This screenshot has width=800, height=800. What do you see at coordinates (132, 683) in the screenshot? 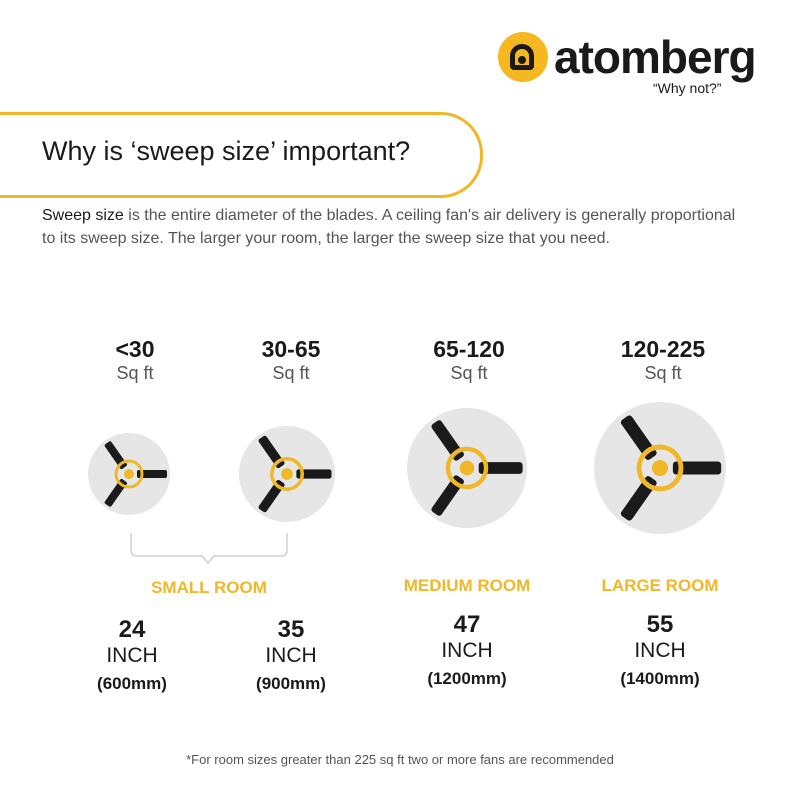
I see `sweep-mm: (600mm)` at bounding box center [132, 683].